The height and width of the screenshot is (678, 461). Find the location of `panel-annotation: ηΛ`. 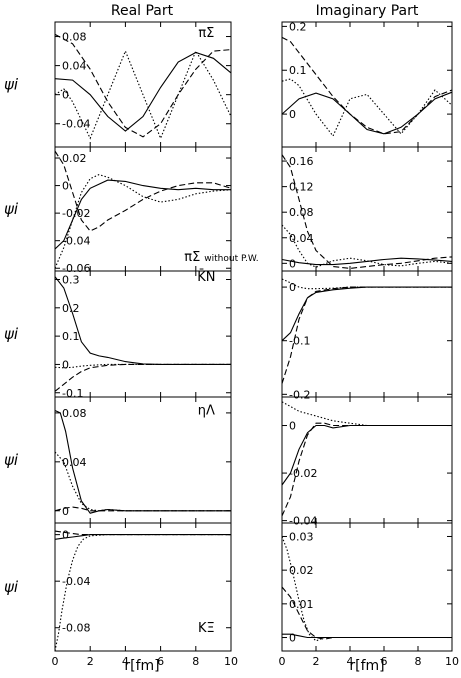

panel-annotation: ηΛ is located at coordinates (206, 411).